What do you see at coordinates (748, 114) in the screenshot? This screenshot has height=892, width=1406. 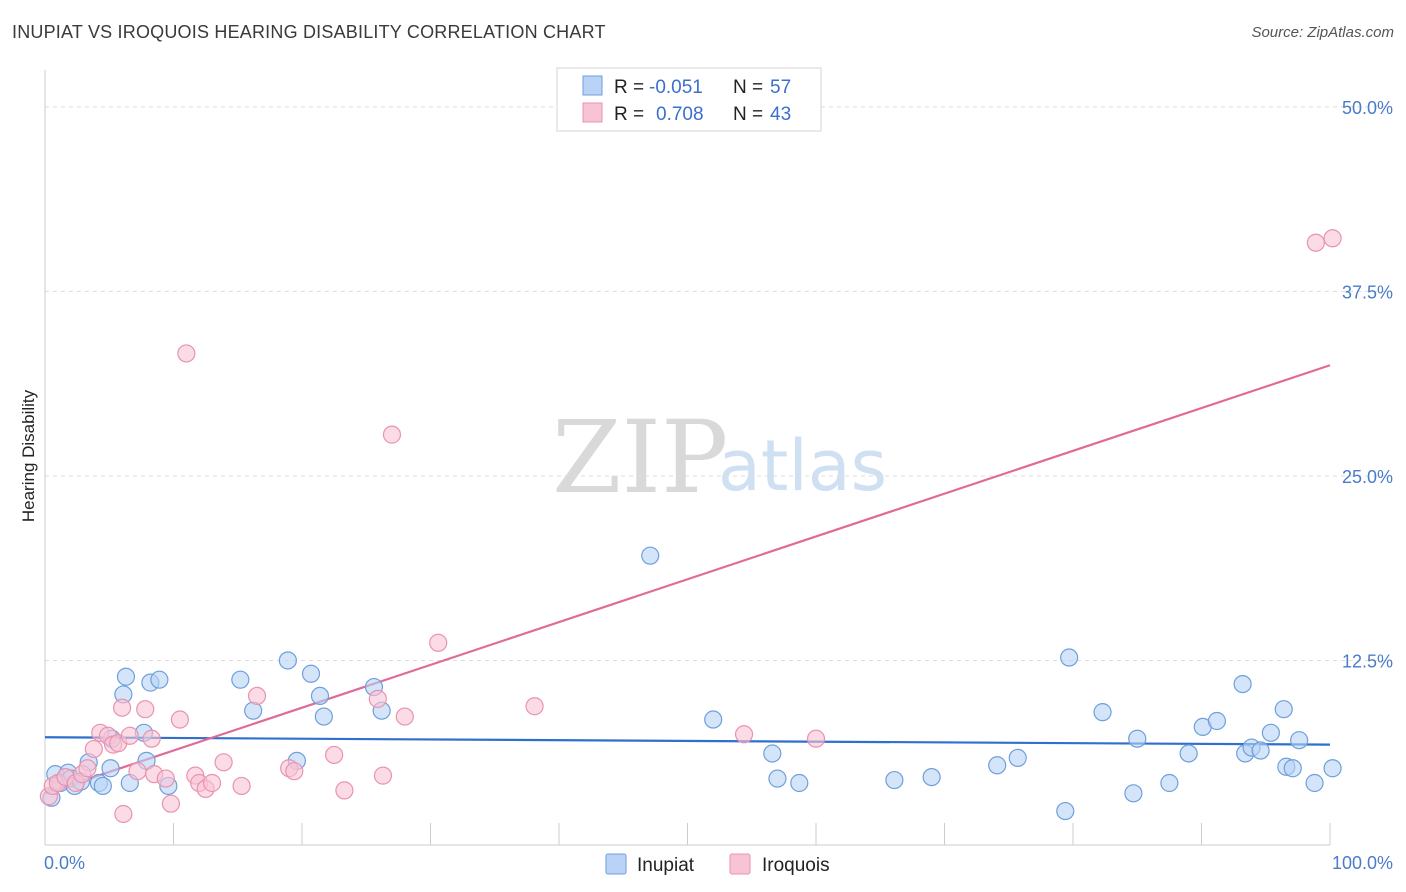 I see `legend-n-label-iroquois: N =` at bounding box center [748, 114].